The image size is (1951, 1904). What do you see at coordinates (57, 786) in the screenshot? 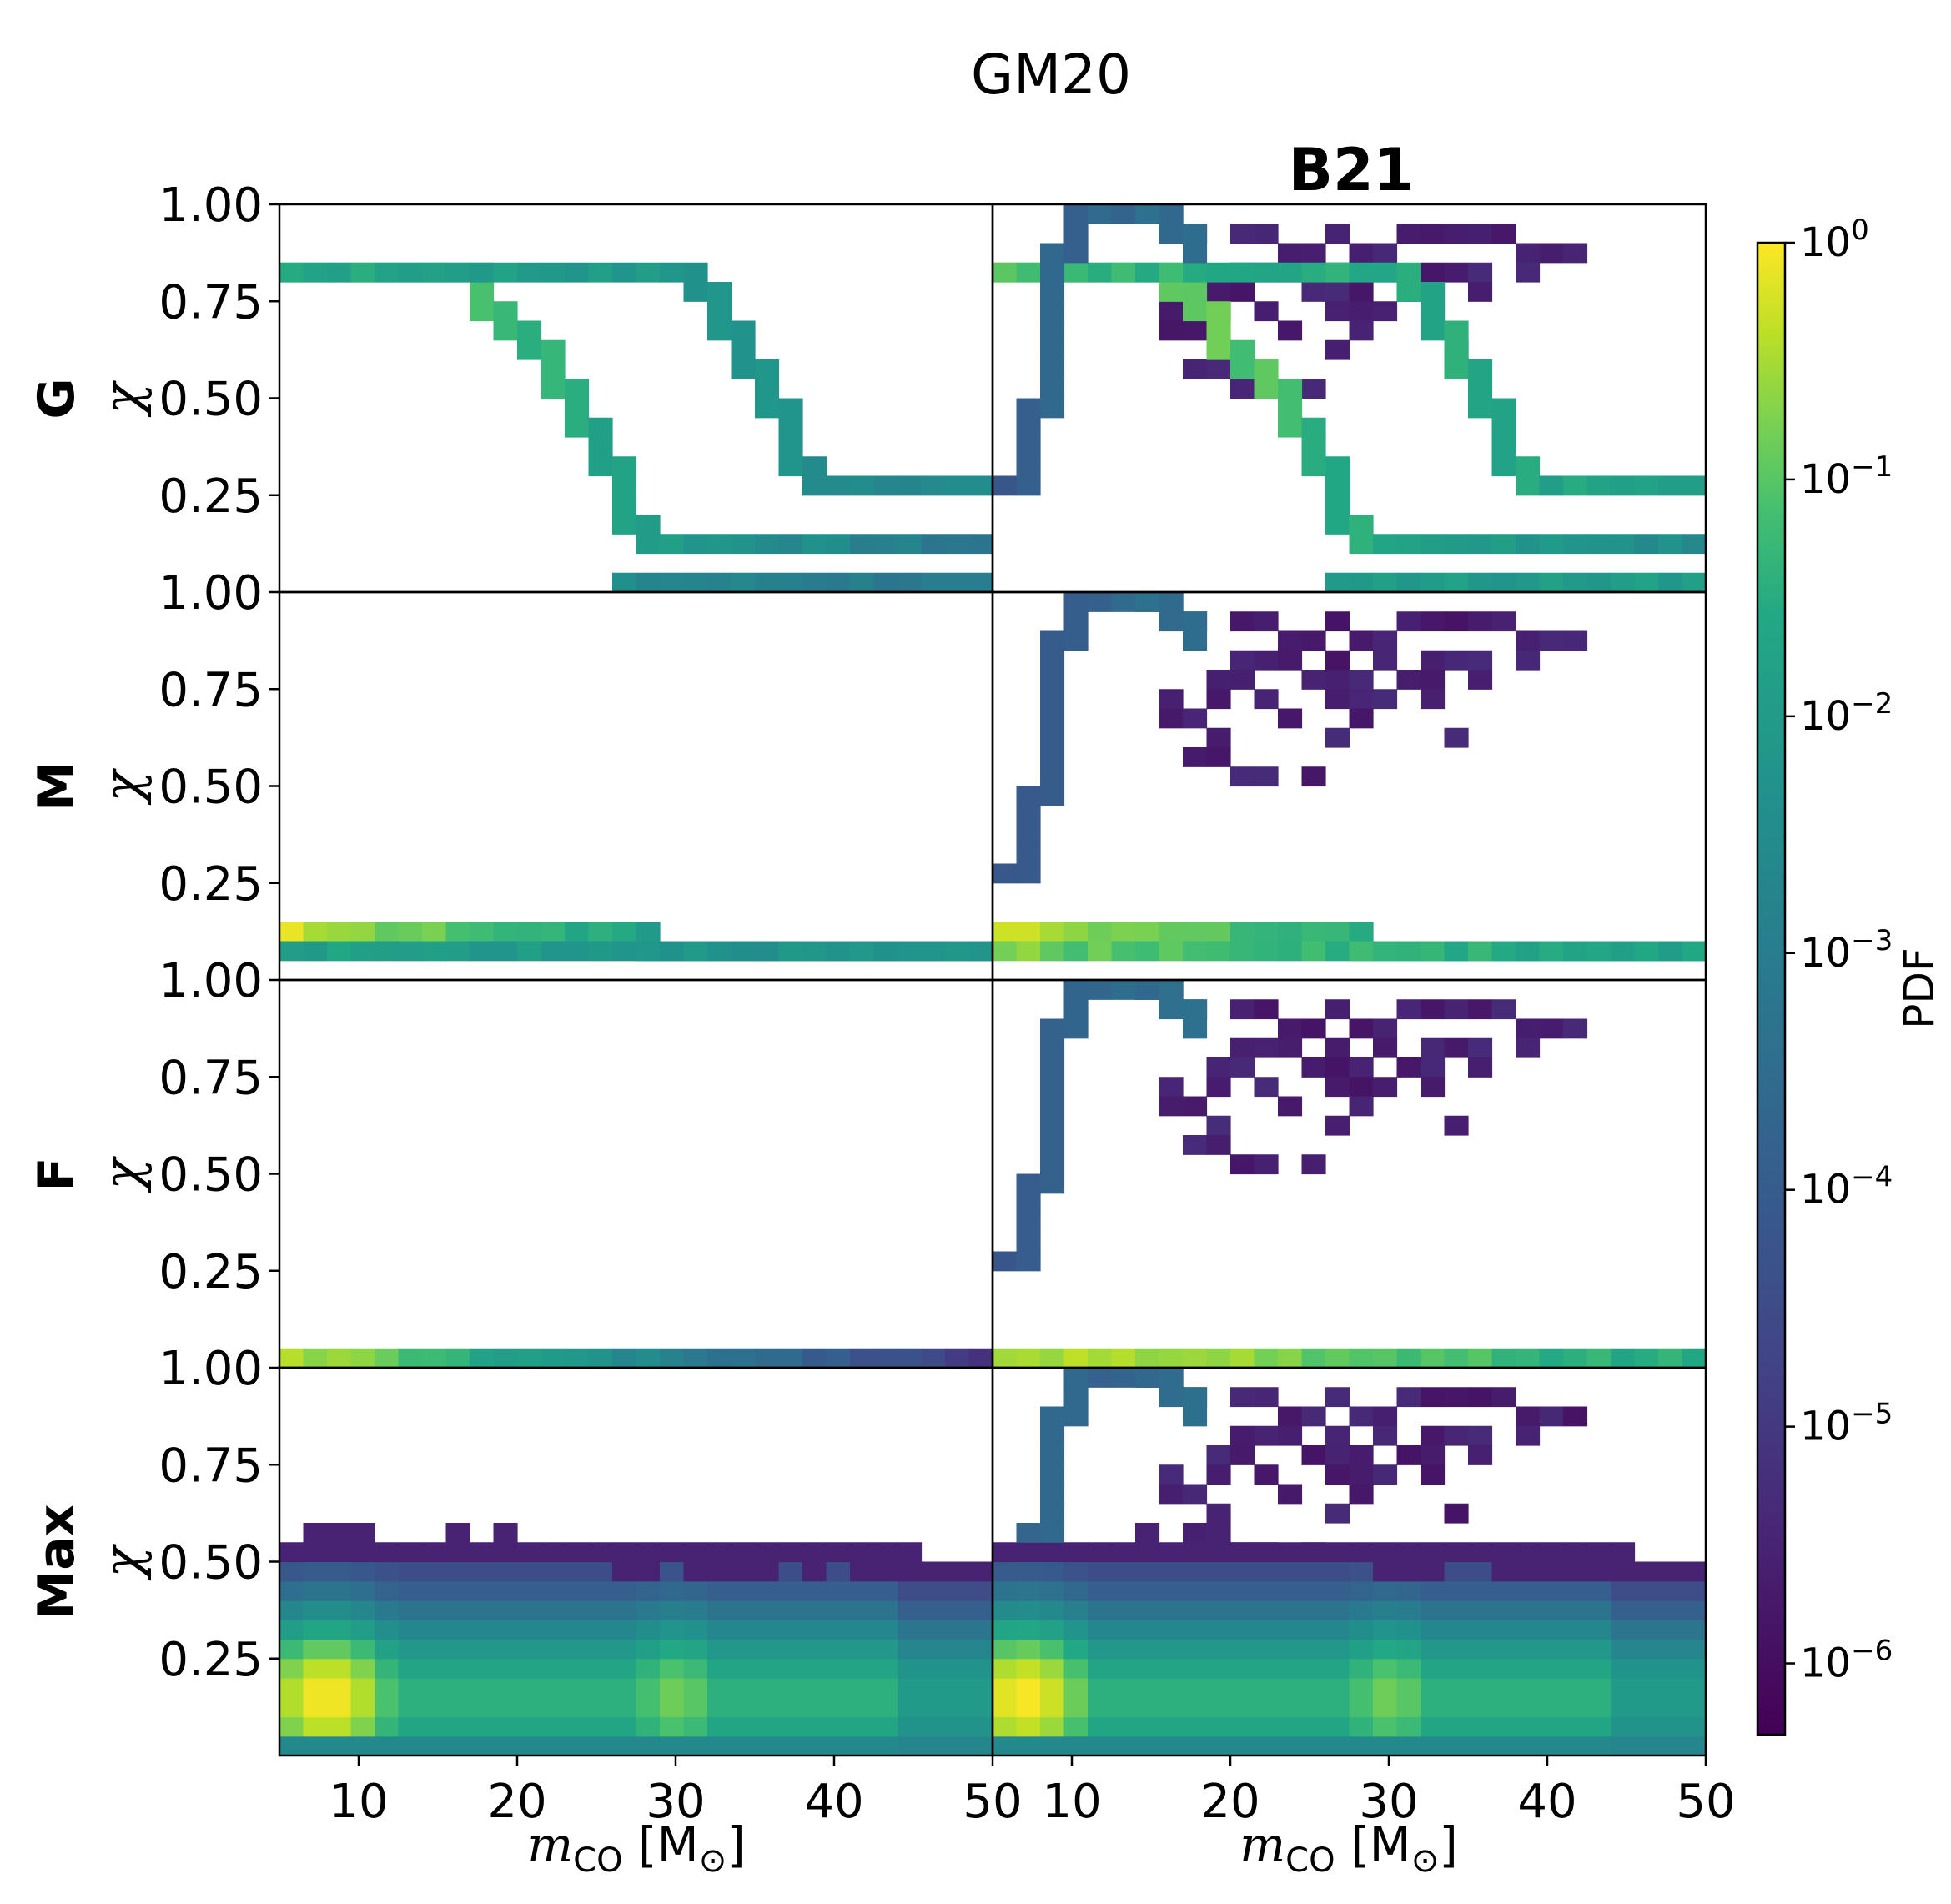
I see `row-label-m: M` at bounding box center [57, 786].